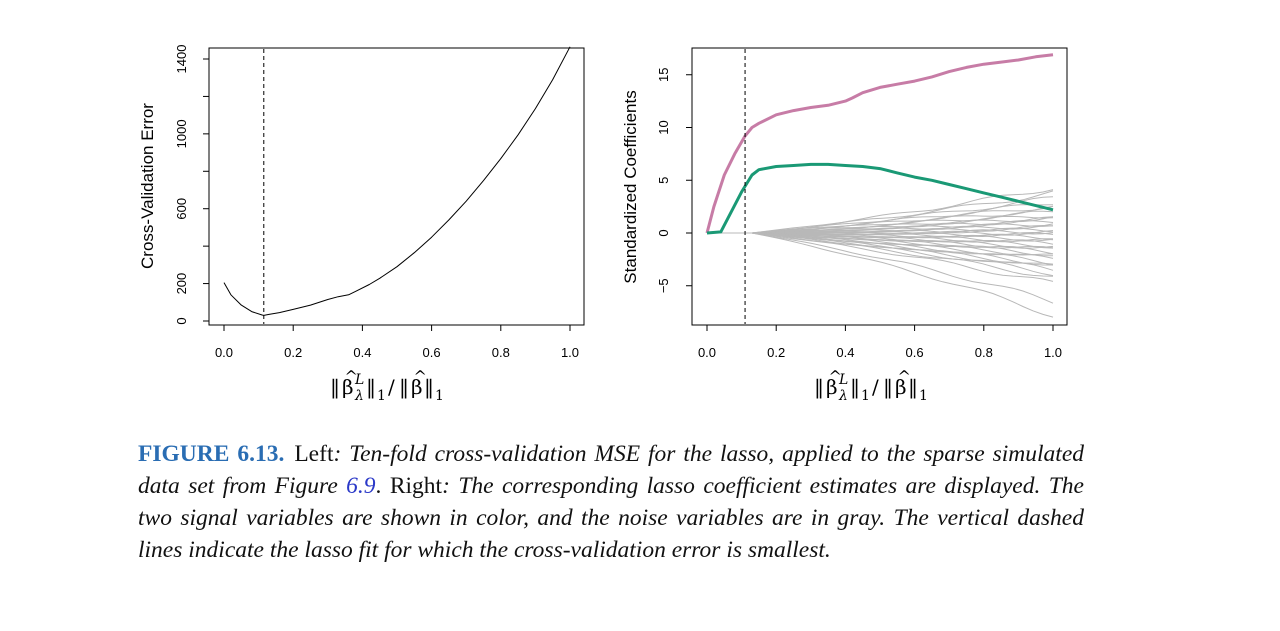 The width and height of the screenshot is (1280, 631). Describe the element at coordinates (845, 352) in the screenshot. I see `right-x-tick-label: 0.4` at that location.